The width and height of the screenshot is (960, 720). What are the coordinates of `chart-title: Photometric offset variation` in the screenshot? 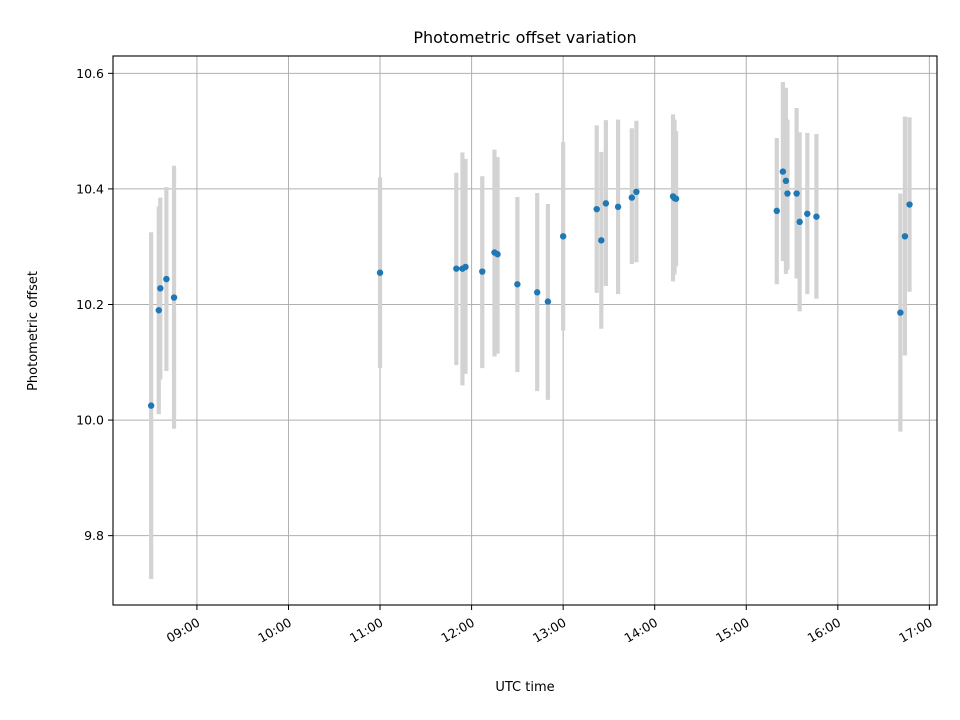 It's located at (524, 37).